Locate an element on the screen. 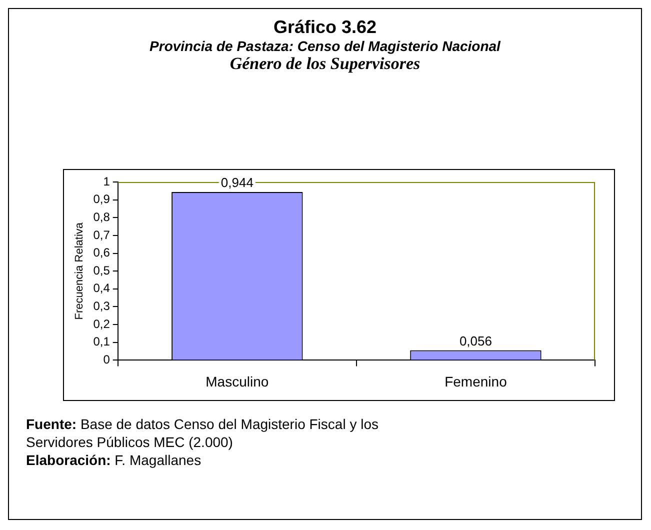 Image resolution: width=651 pixels, height=530 pixels. data-label: 0,056 is located at coordinates (475, 340).